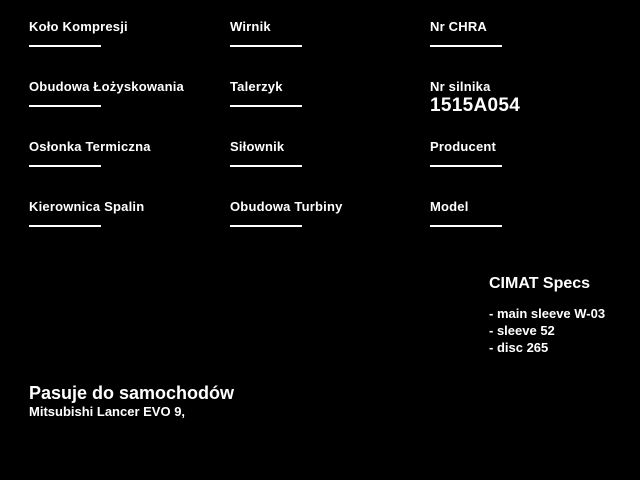 Image resolution: width=640 pixels, height=480 pixels. I want to click on field-label: Nr CHRA, so click(459, 26).